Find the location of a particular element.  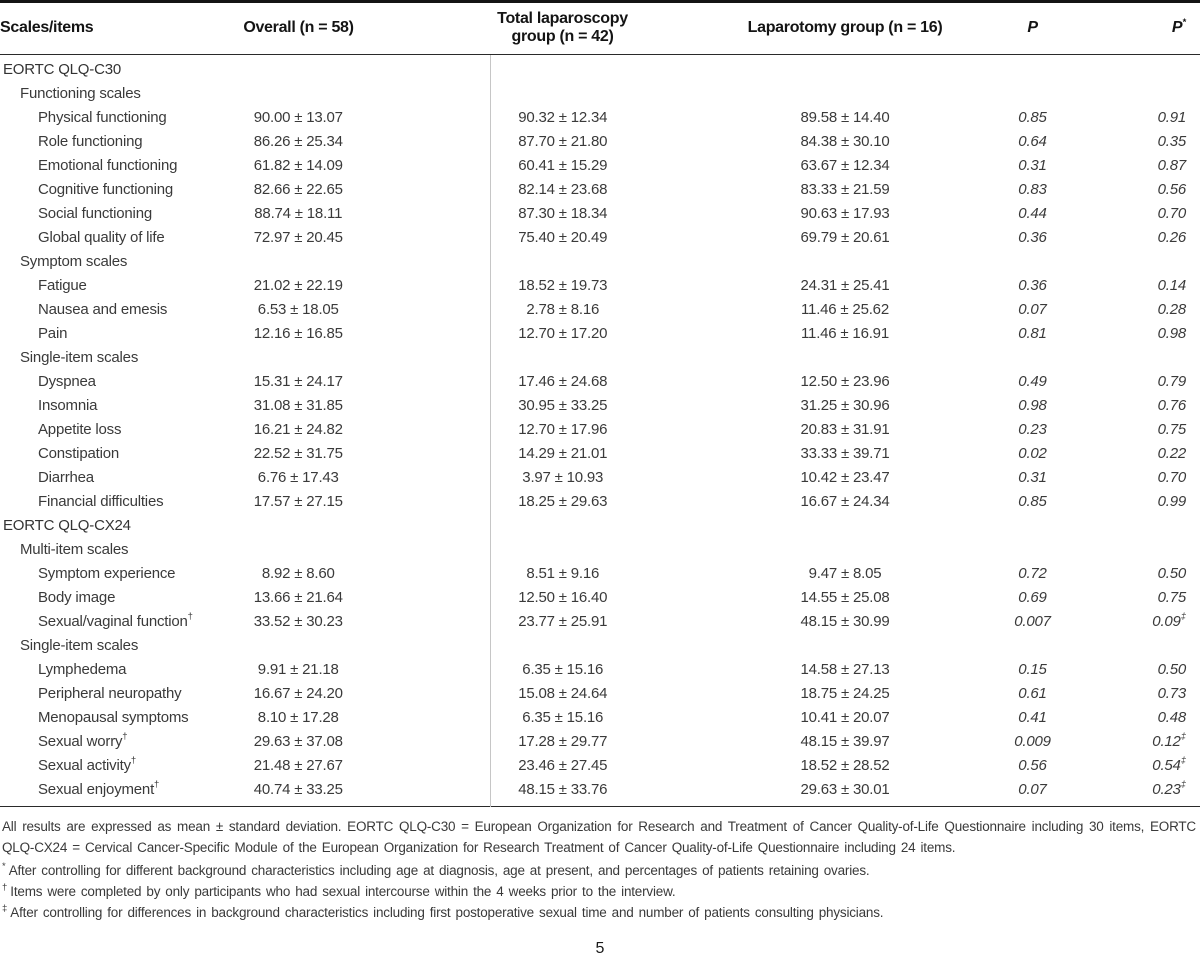

cell-overall: 8.10 ± 17.28 is located at coordinates (363, 718).